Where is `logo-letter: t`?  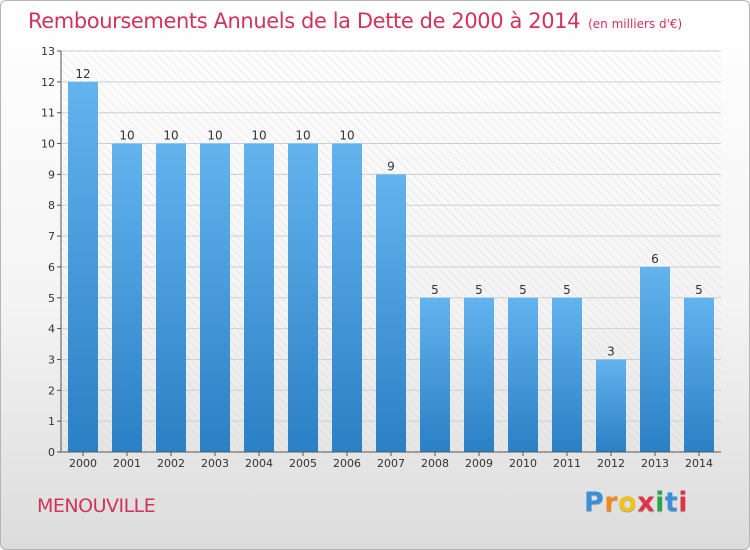
logo-letter: t is located at coordinates (671, 502).